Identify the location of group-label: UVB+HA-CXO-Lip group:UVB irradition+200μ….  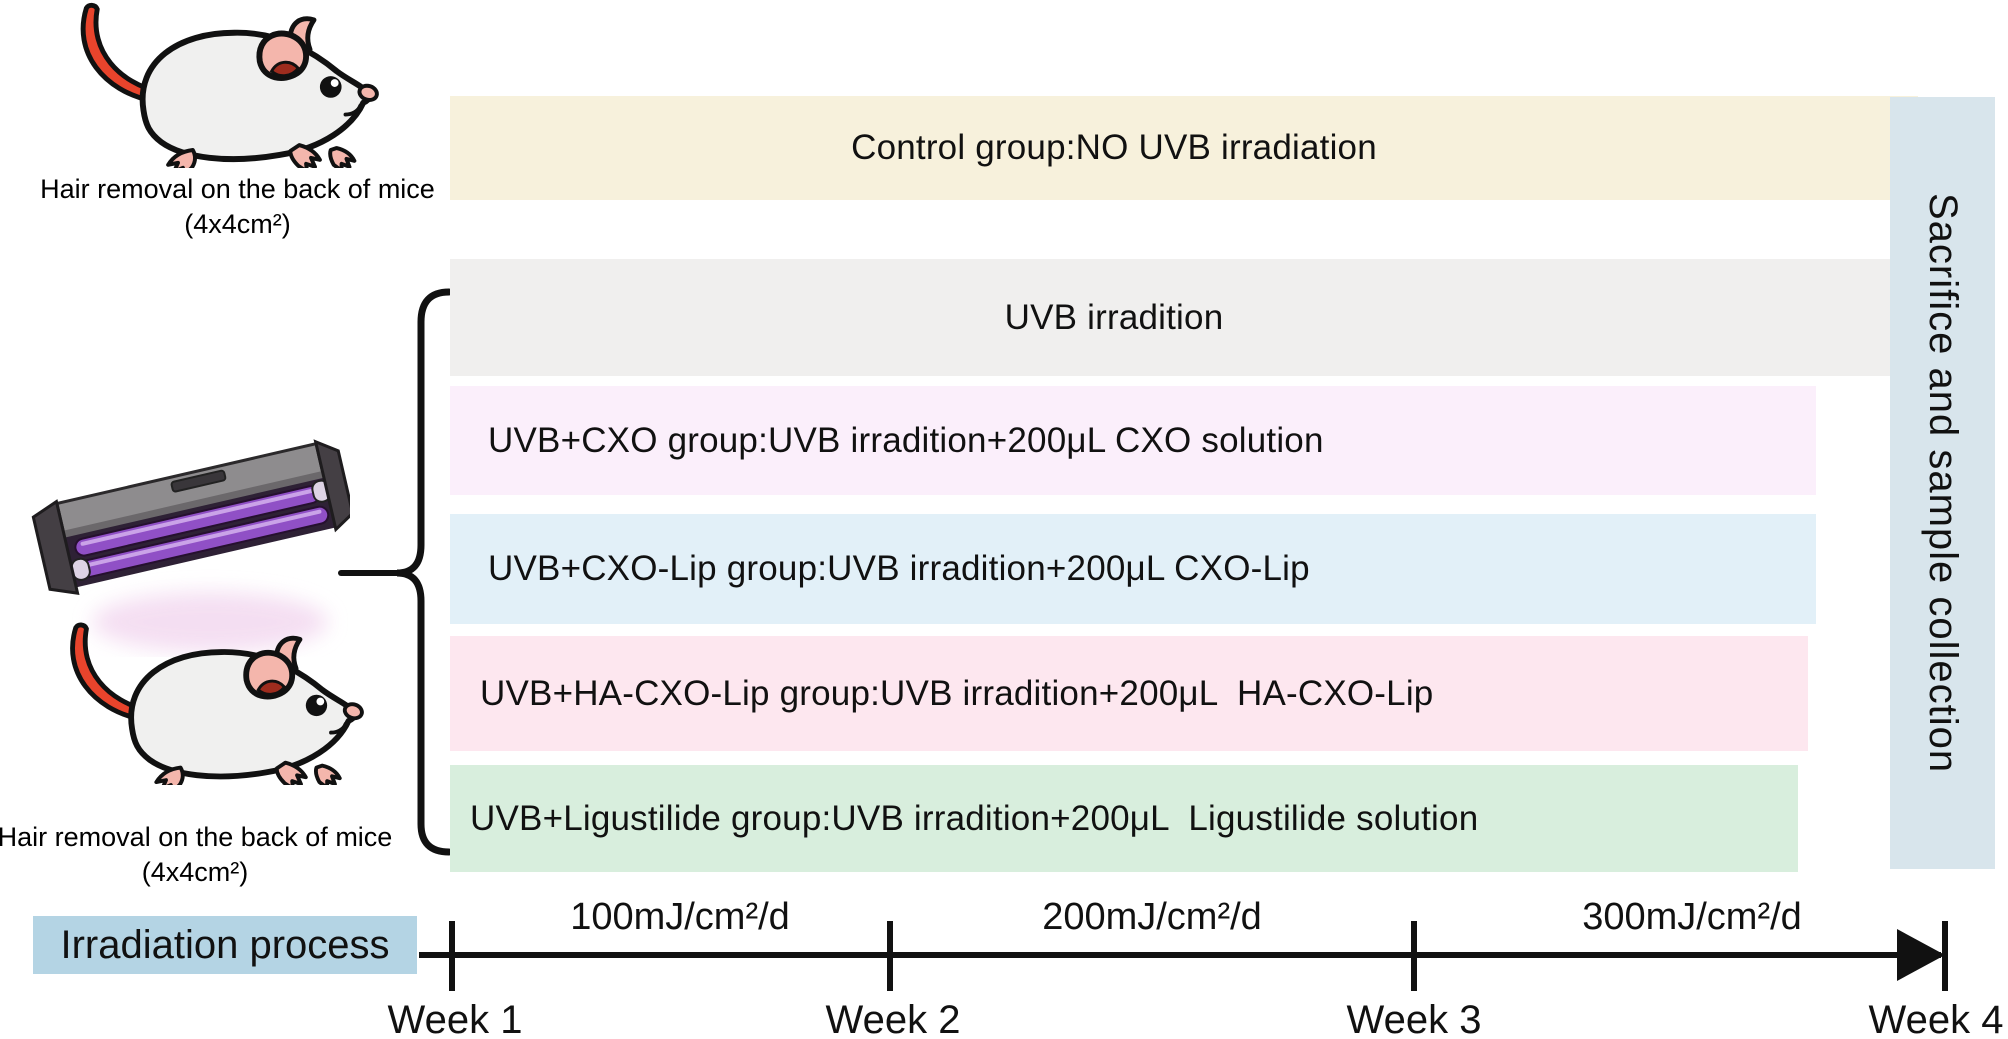
(957, 693).